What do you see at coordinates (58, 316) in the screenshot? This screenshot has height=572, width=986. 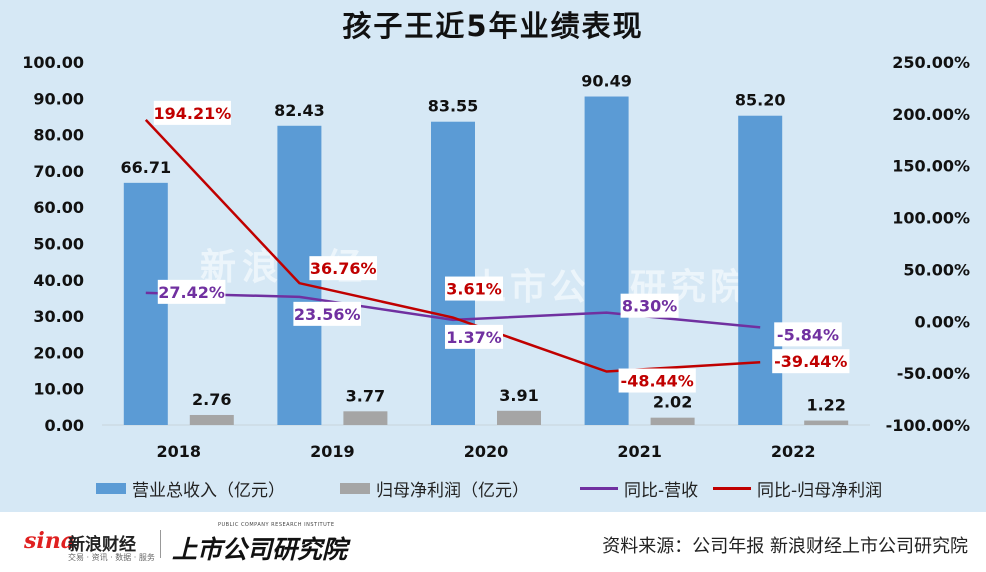 I see `y-left-tick-label: 30.00` at bounding box center [58, 316].